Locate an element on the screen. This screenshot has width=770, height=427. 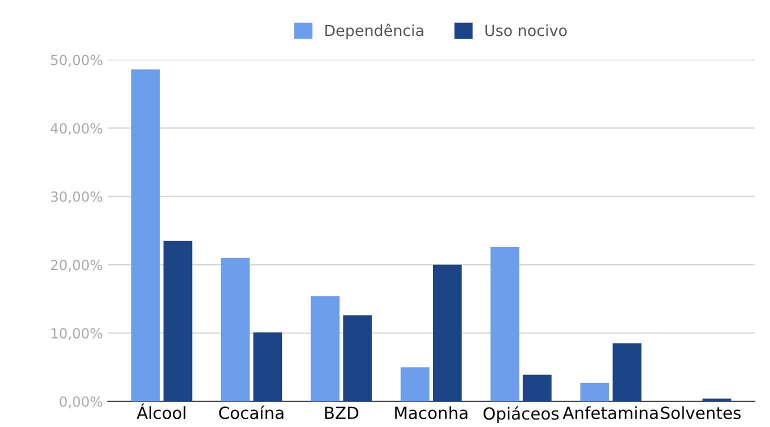
x-tick-label: Álcool is located at coordinates (161, 411).